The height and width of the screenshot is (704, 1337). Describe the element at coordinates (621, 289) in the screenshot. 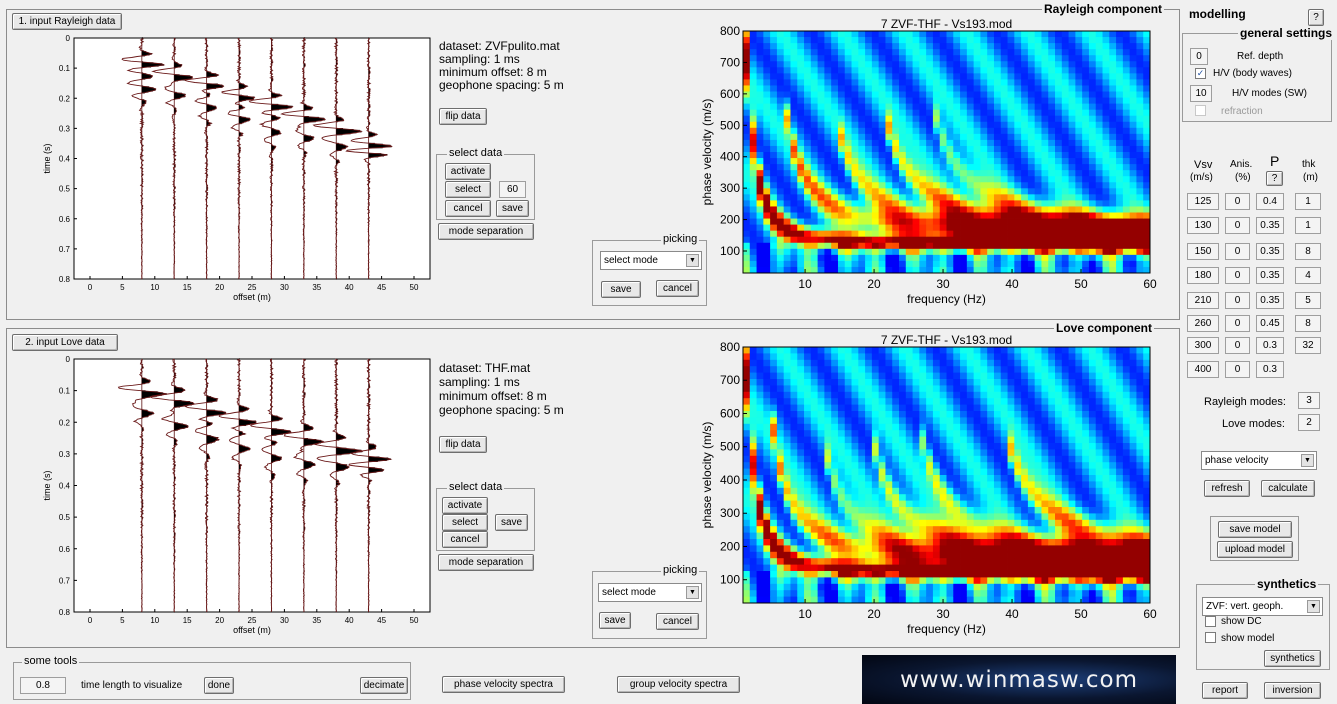

I see `rayleigh-picking-save-button: save` at that location.